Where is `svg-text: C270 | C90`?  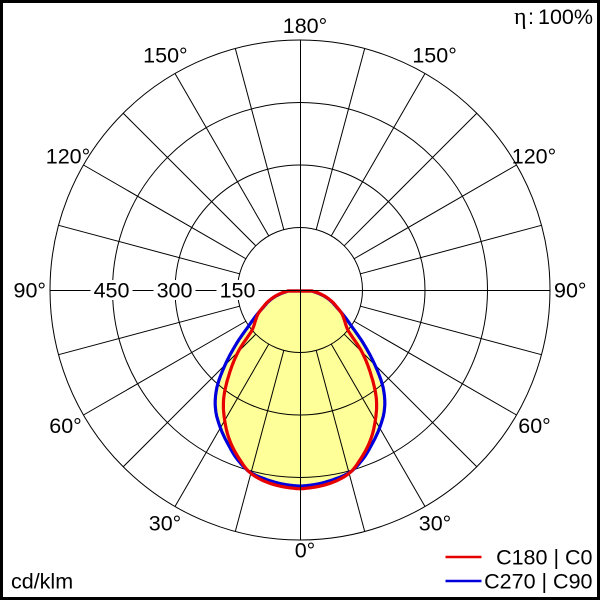
svg-text: C270 | C90 is located at coordinates (538, 582).